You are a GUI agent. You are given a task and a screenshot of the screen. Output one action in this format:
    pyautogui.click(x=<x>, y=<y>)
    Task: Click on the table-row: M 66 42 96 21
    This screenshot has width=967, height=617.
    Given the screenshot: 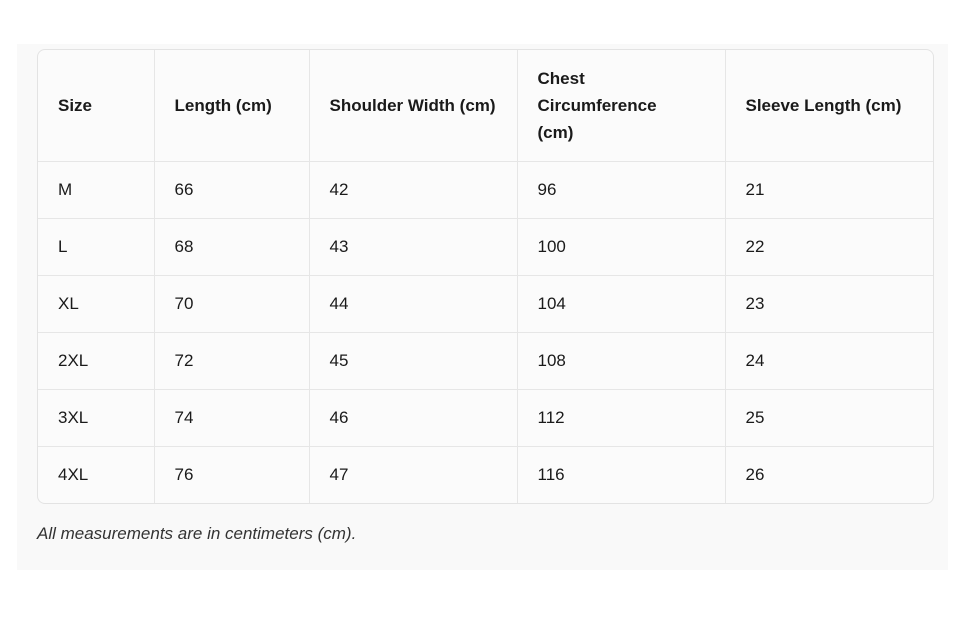 What is the action you would take?
    pyautogui.click(x=485, y=190)
    